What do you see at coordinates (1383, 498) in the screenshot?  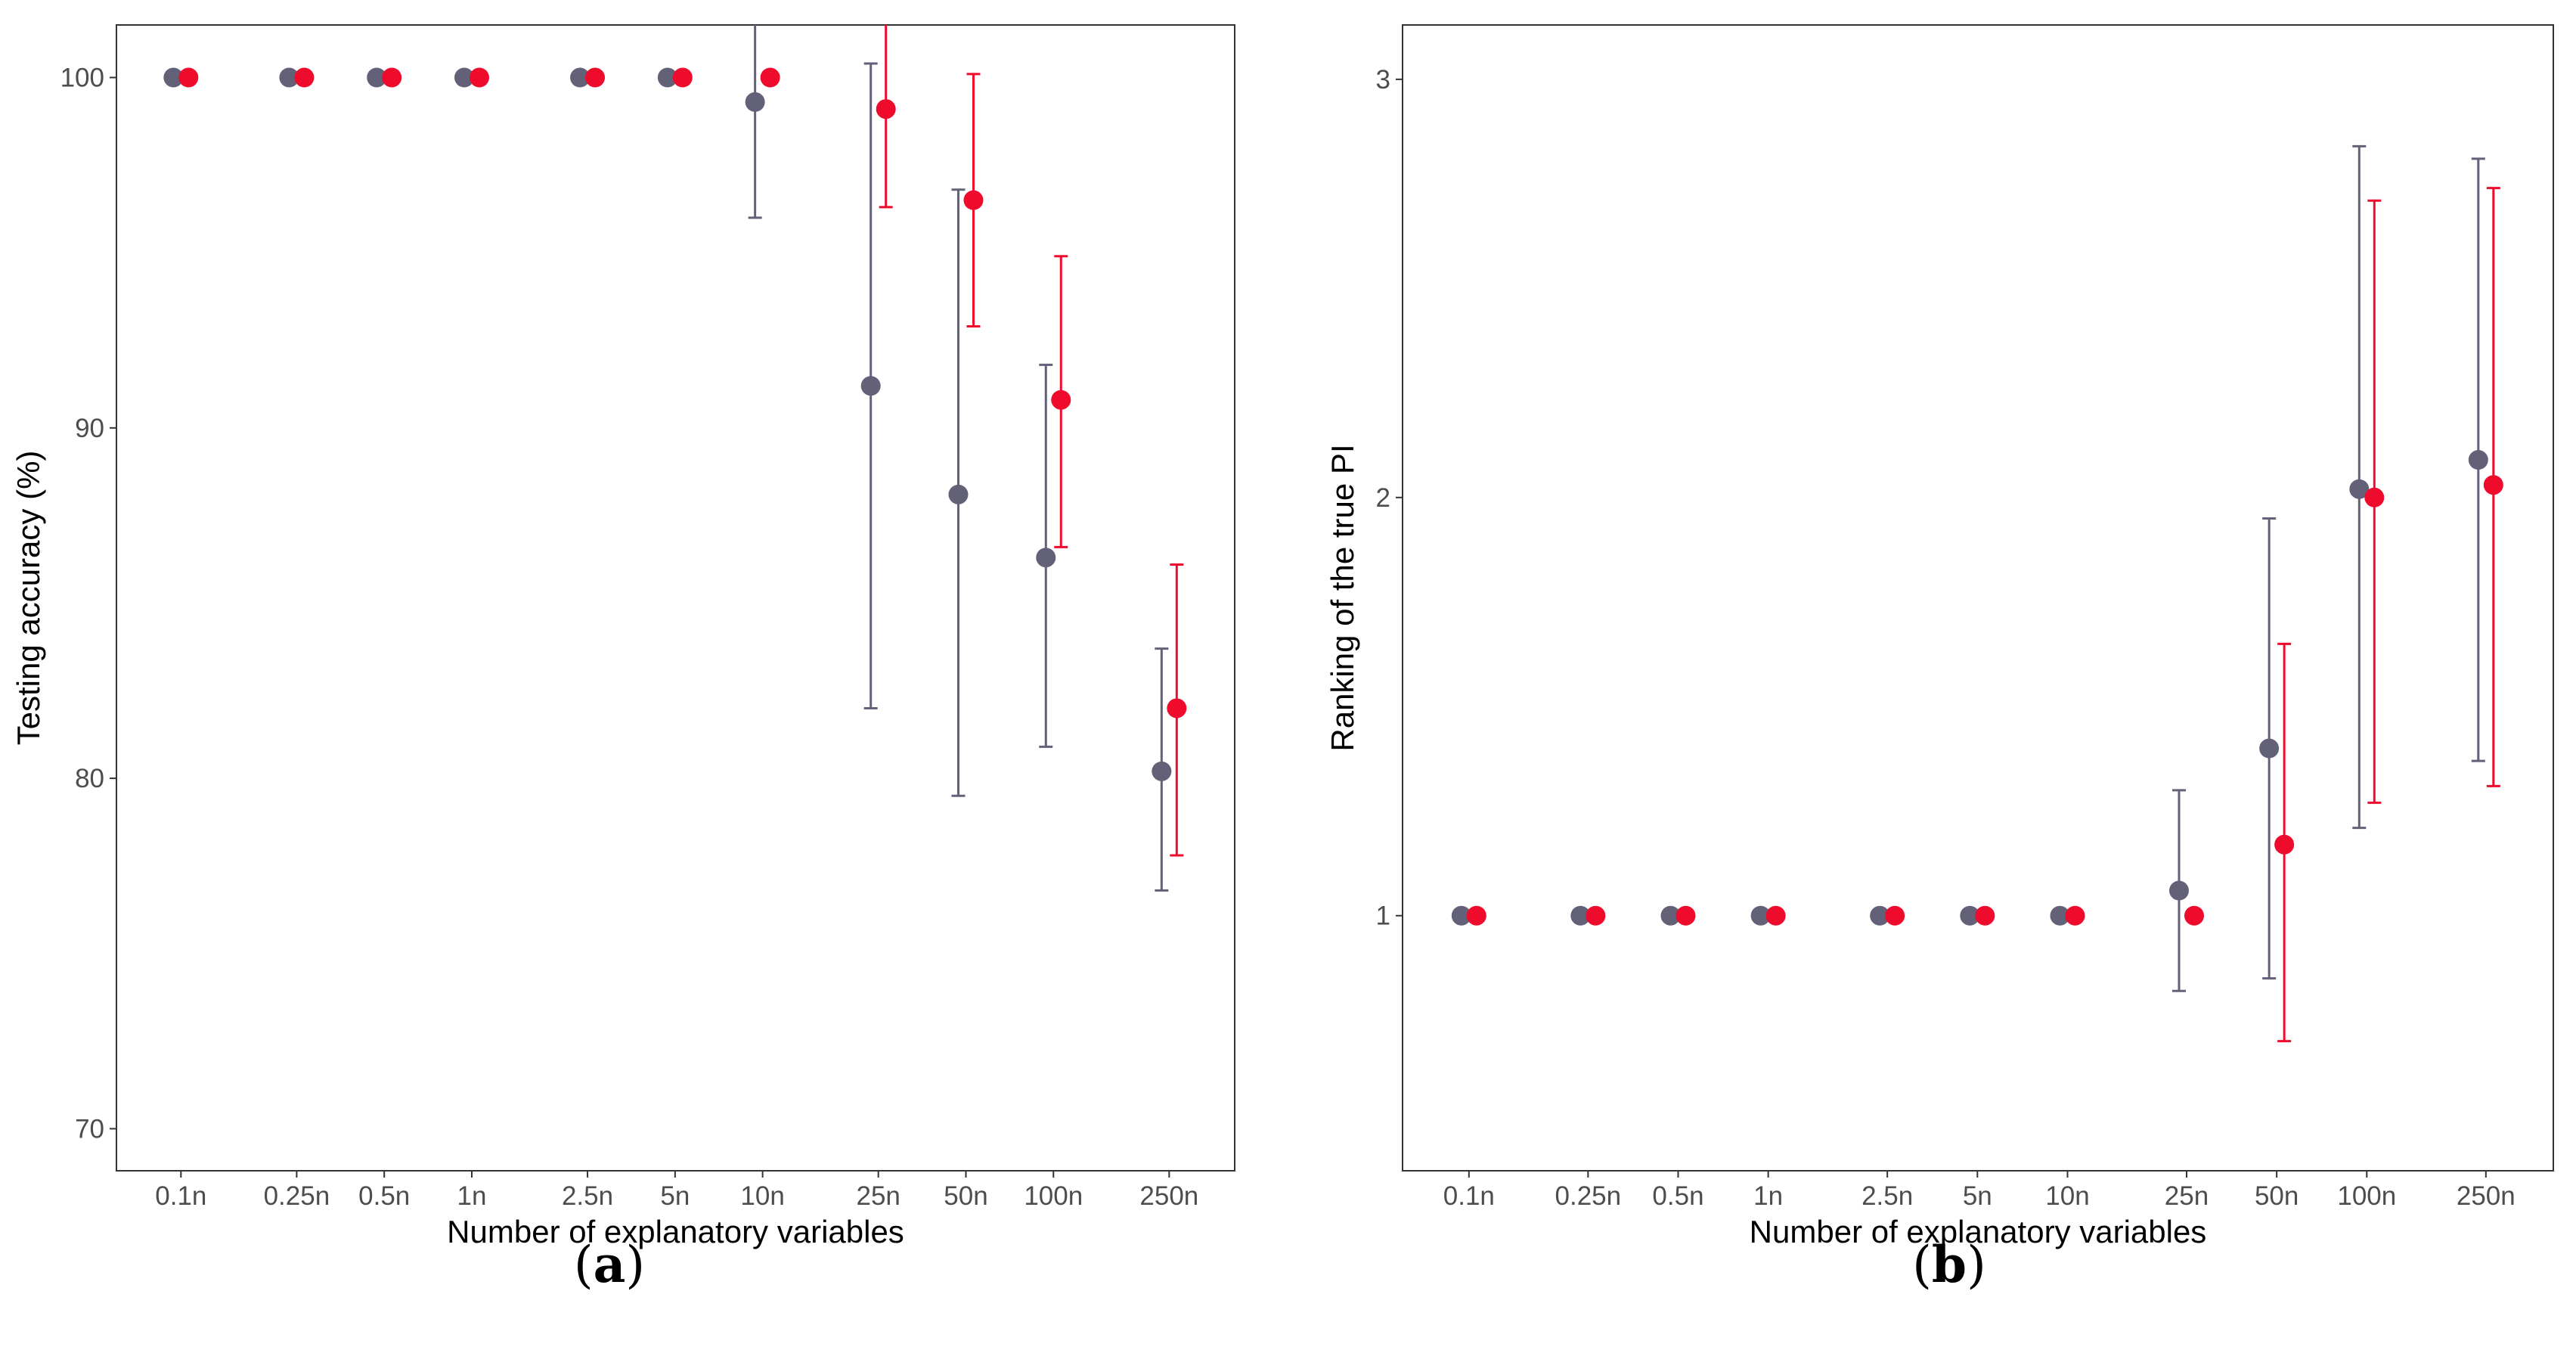 I see `y-tick-label: 2` at bounding box center [1383, 498].